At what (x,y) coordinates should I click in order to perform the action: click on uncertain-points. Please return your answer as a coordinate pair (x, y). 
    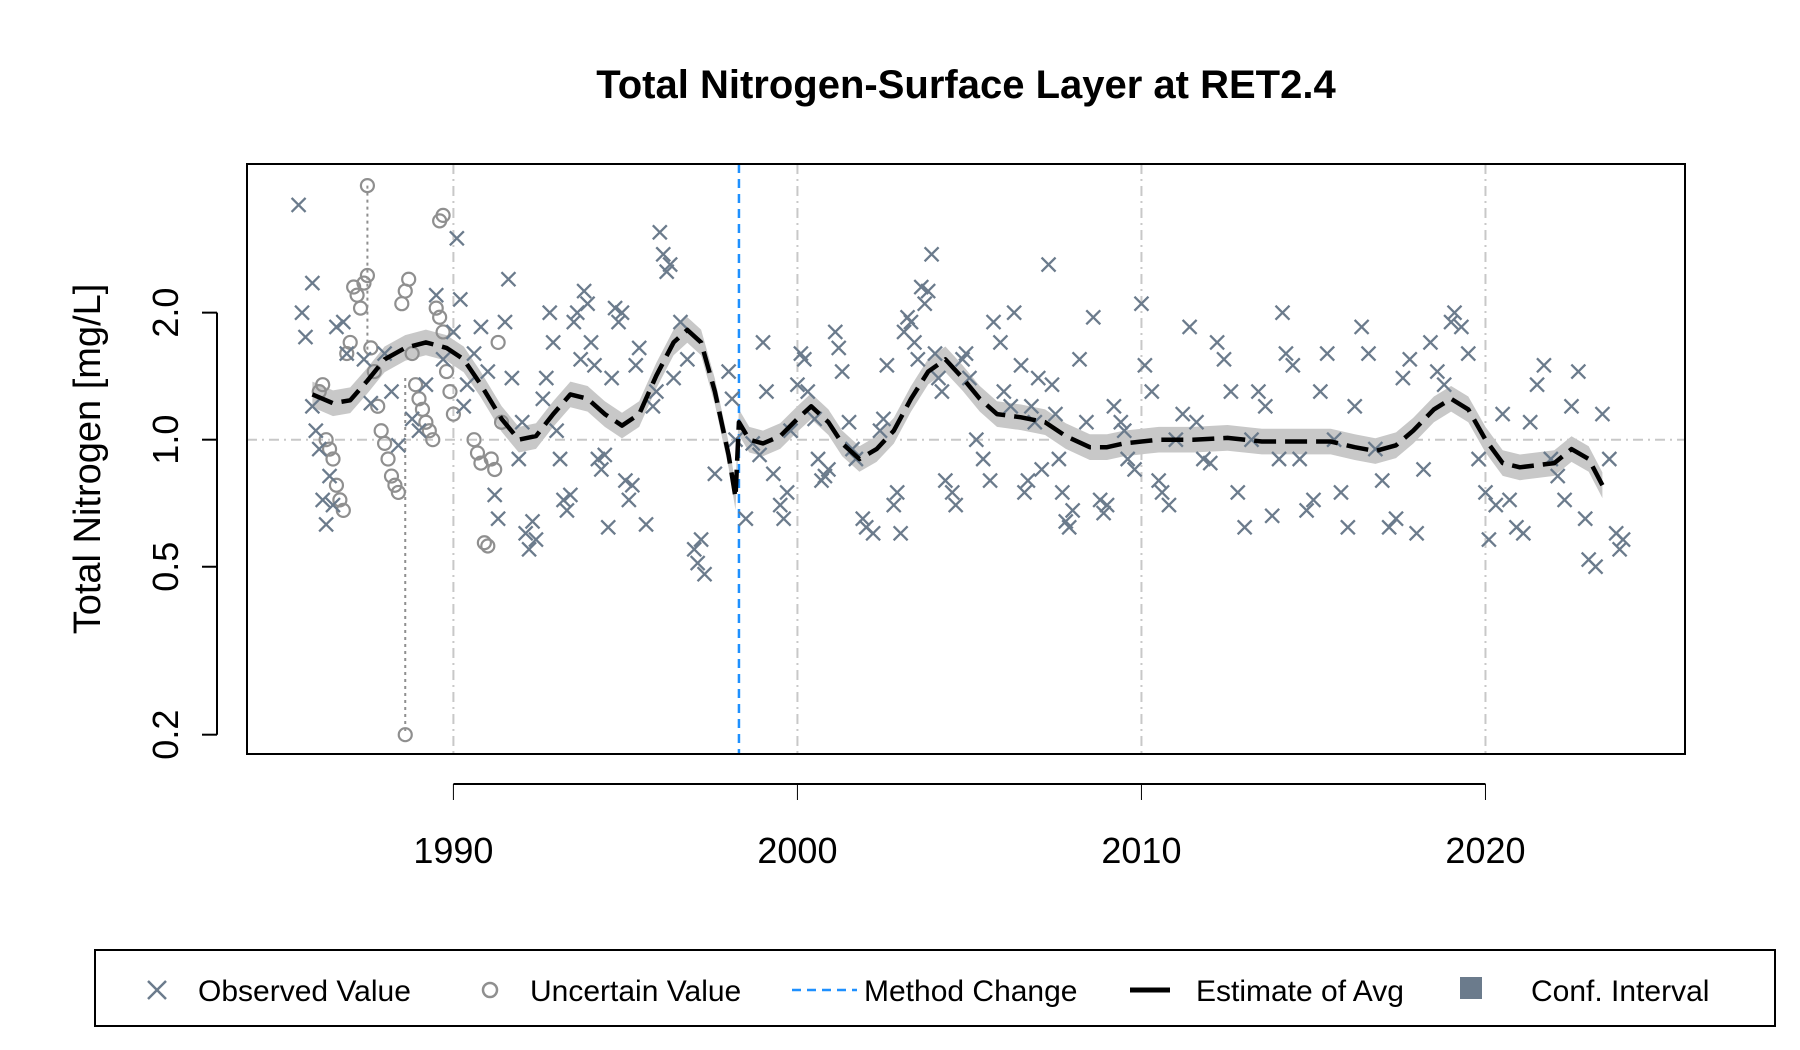
    Looking at the image, I should click on (410, 460).